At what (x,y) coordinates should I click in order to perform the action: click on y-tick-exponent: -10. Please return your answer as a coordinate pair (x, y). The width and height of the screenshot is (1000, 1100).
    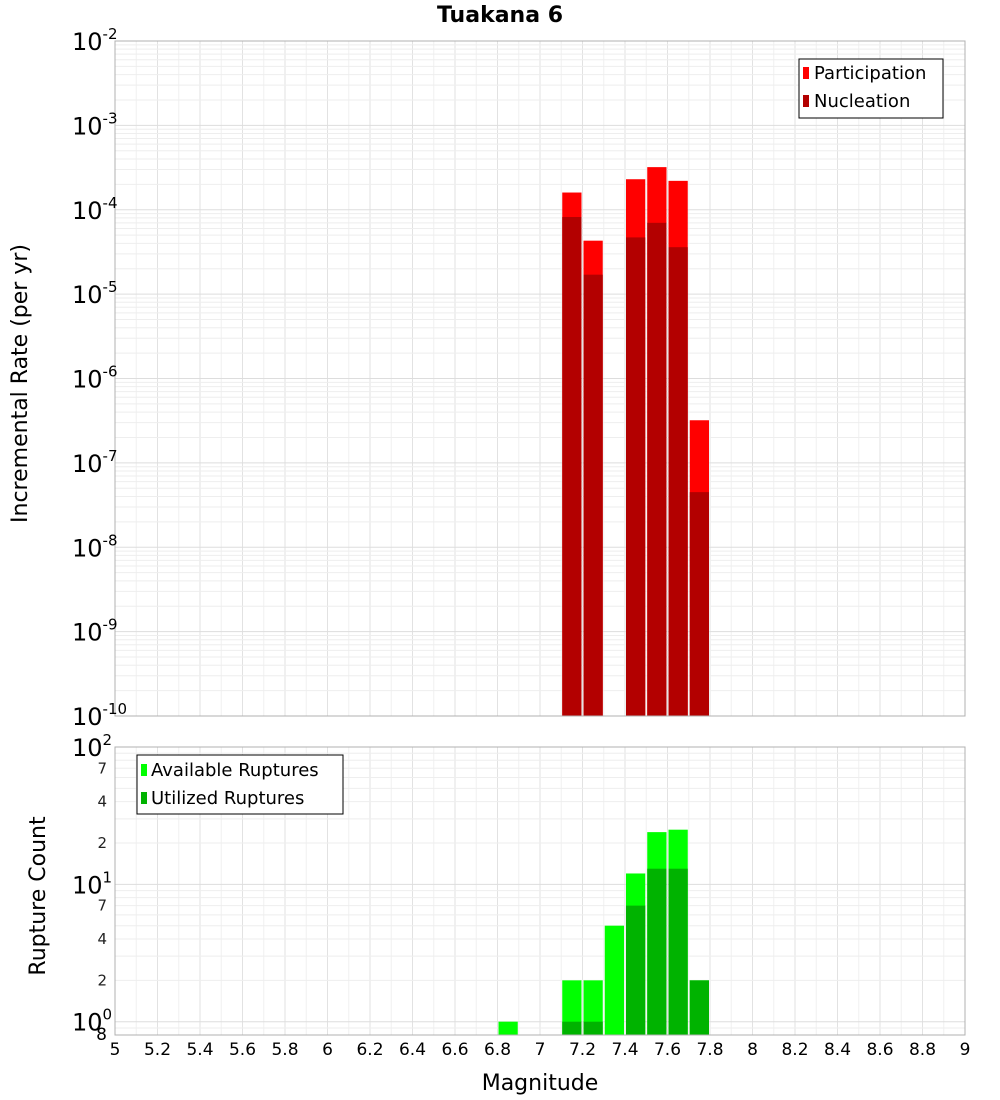
    Looking at the image, I should click on (115, 709).